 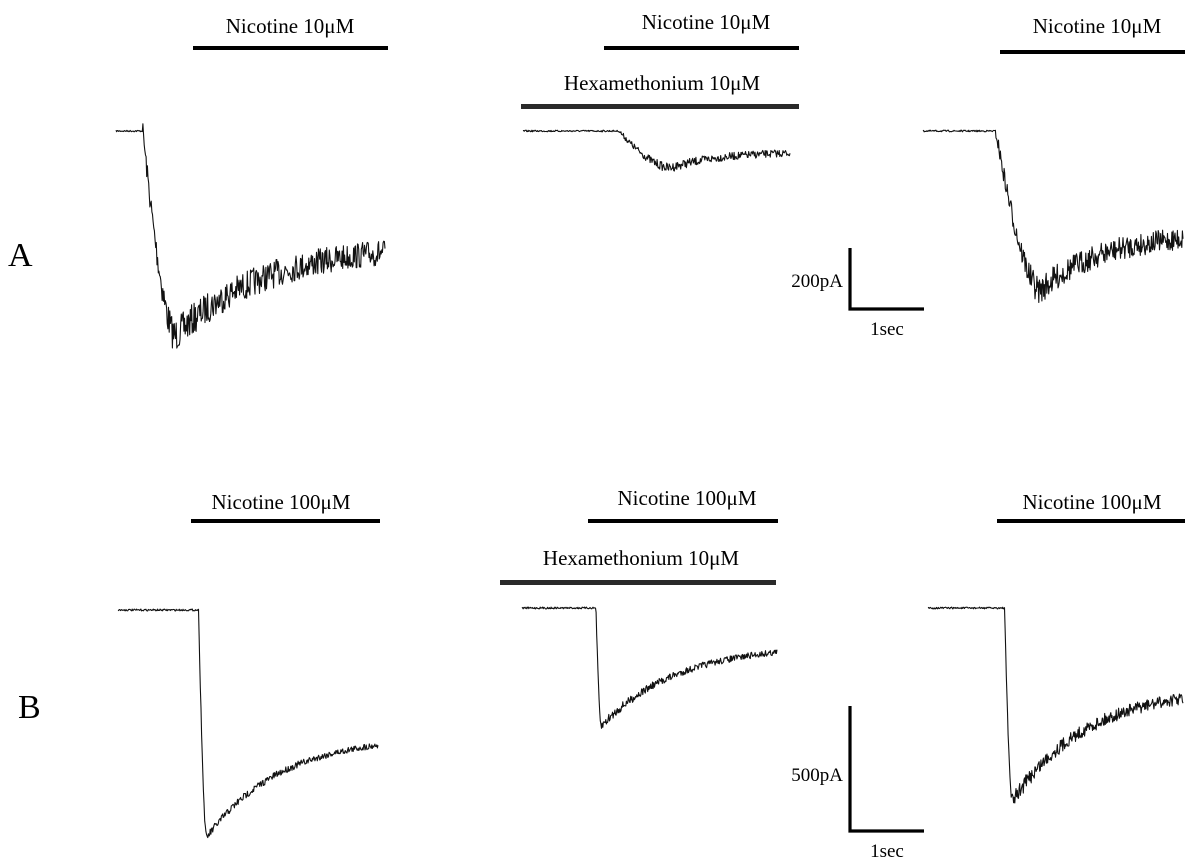 I want to click on panel-letter-a: A, so click(x=20, y=255).